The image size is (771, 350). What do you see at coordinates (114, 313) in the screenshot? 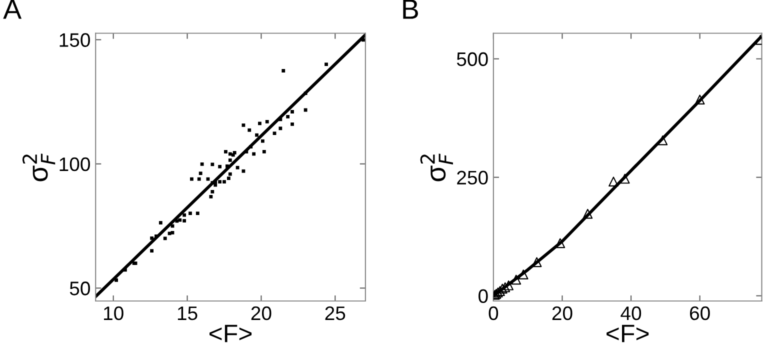
I see `x-tick-label: 10` at bounding box center [114, 313].